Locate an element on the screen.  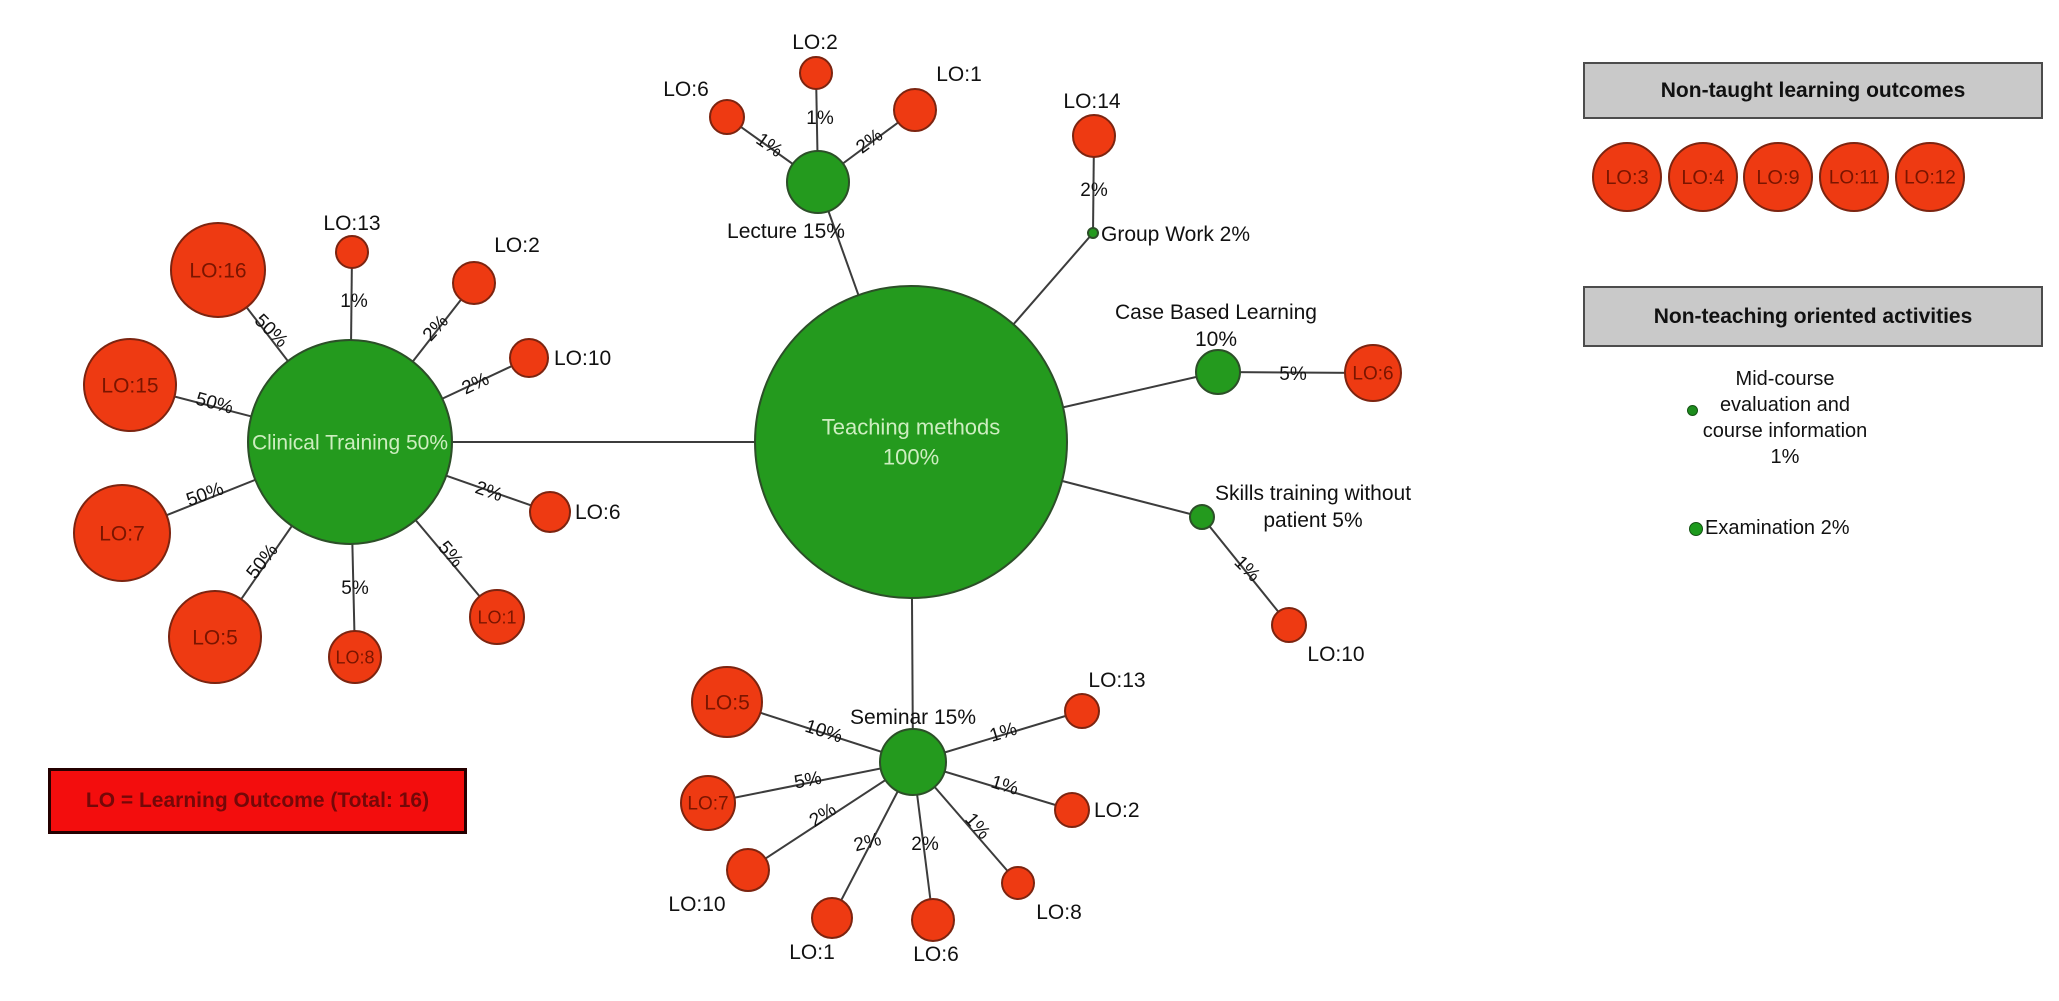
node-label-c-lo15: LO:15 is located at coordinates (129, 385).